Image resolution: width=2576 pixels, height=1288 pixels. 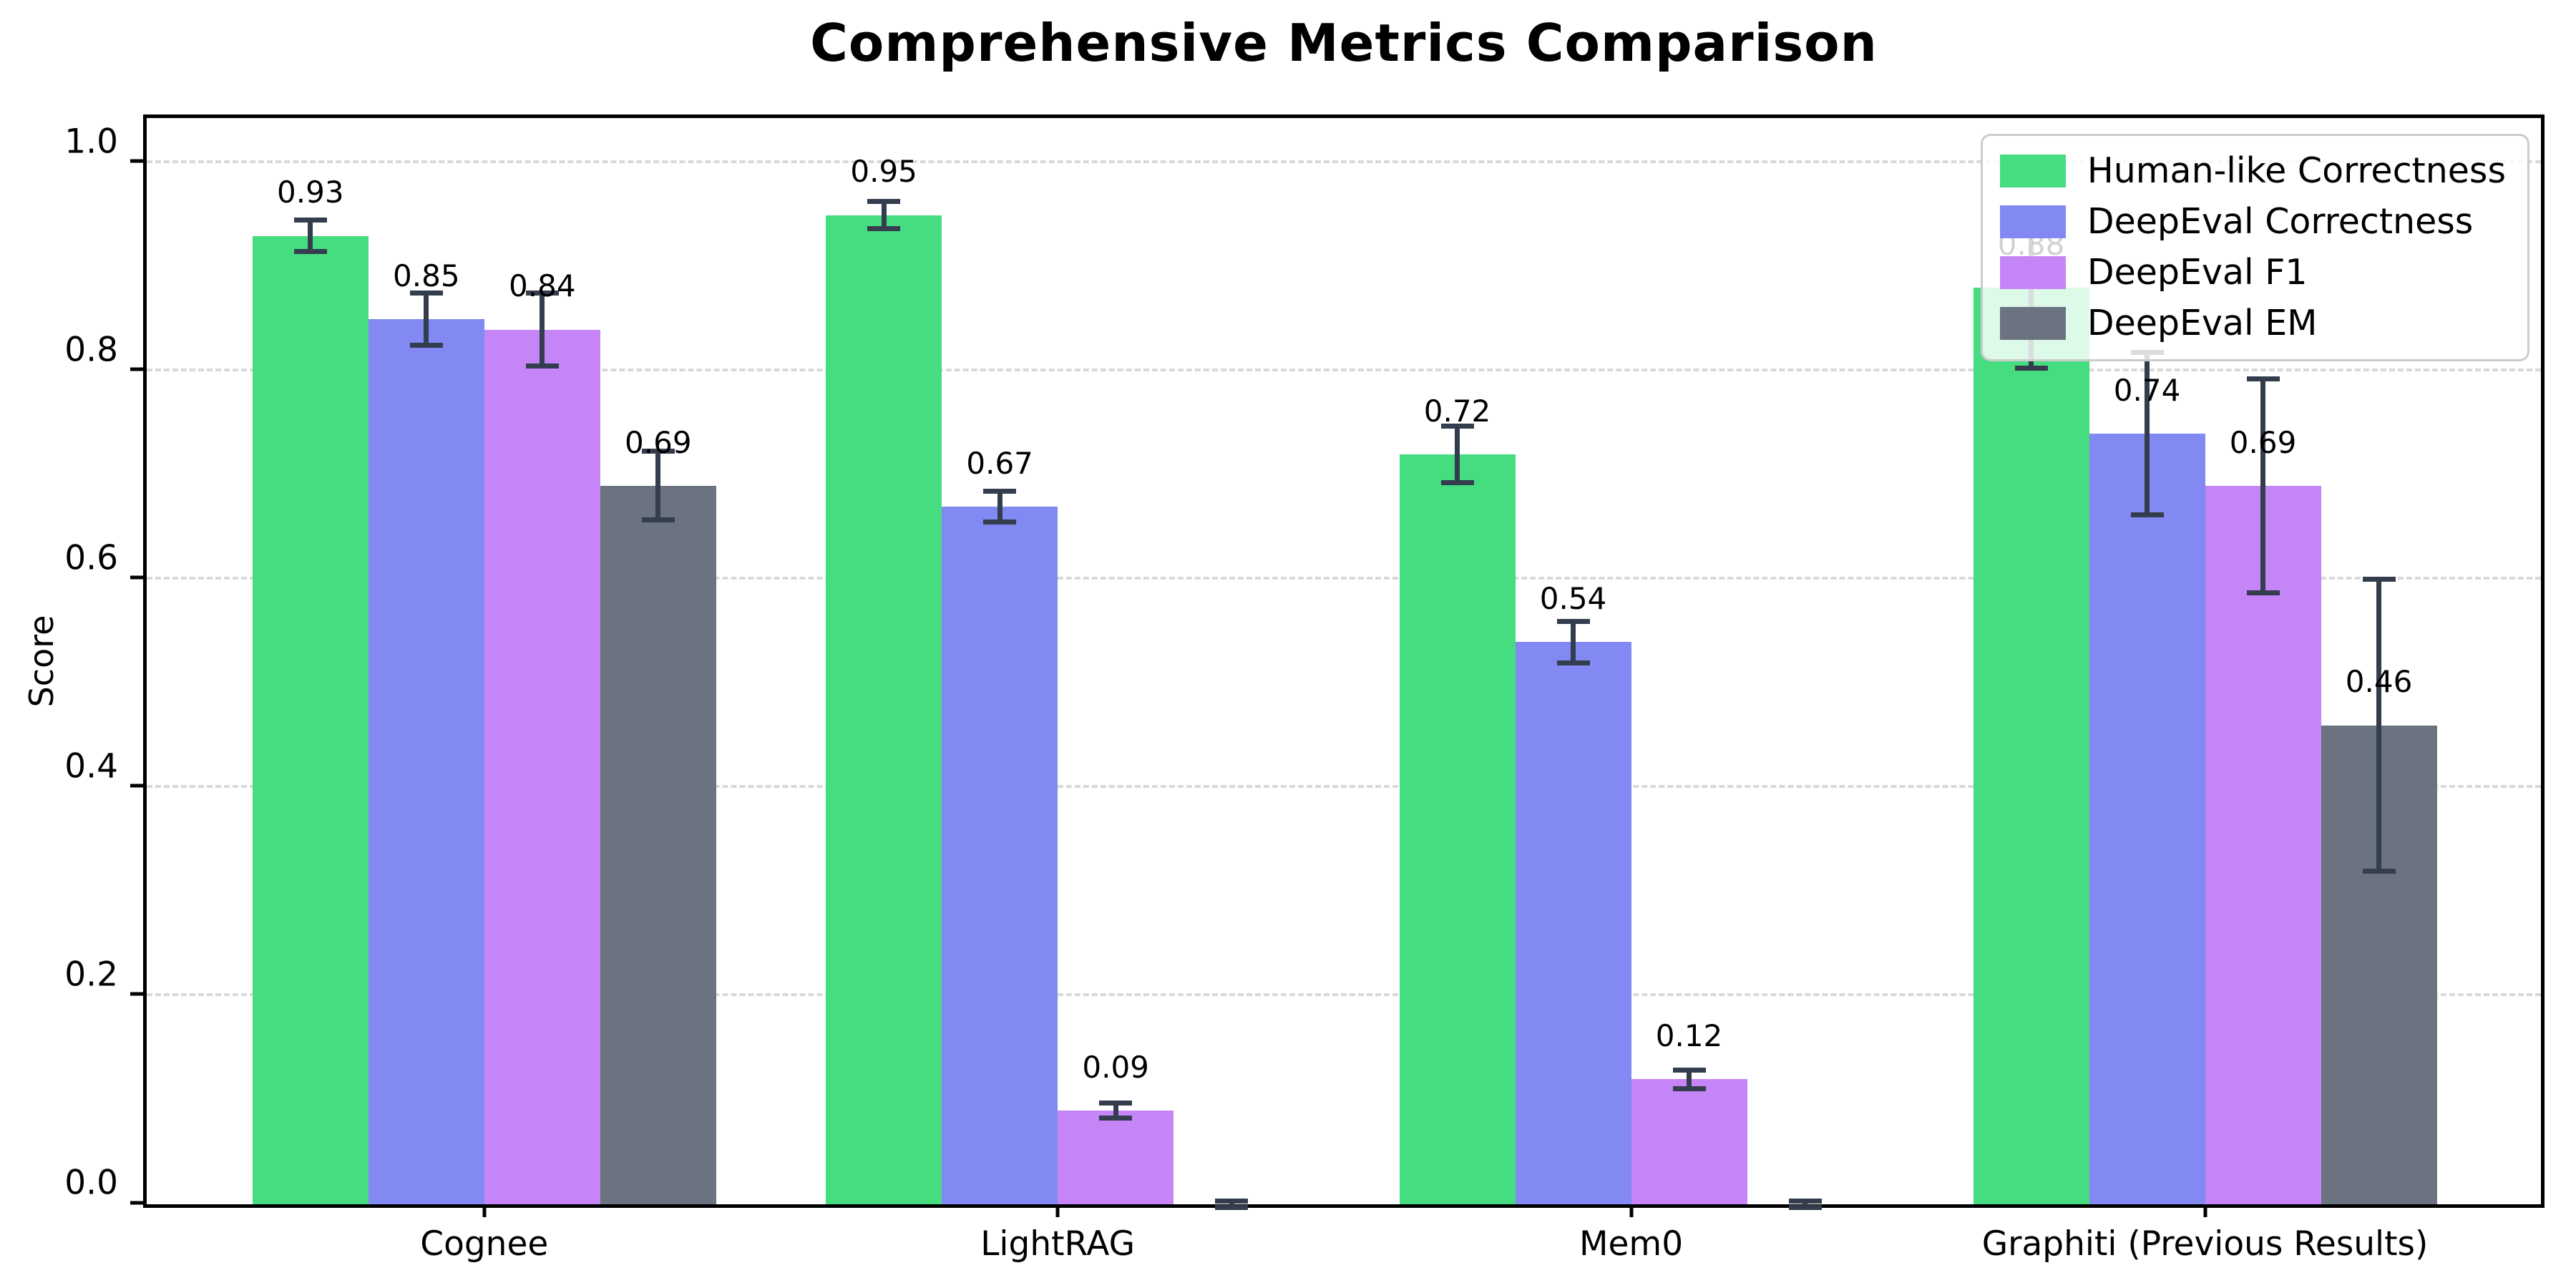 I want to click on gridline-0.2, so click(x=1344, y=994).